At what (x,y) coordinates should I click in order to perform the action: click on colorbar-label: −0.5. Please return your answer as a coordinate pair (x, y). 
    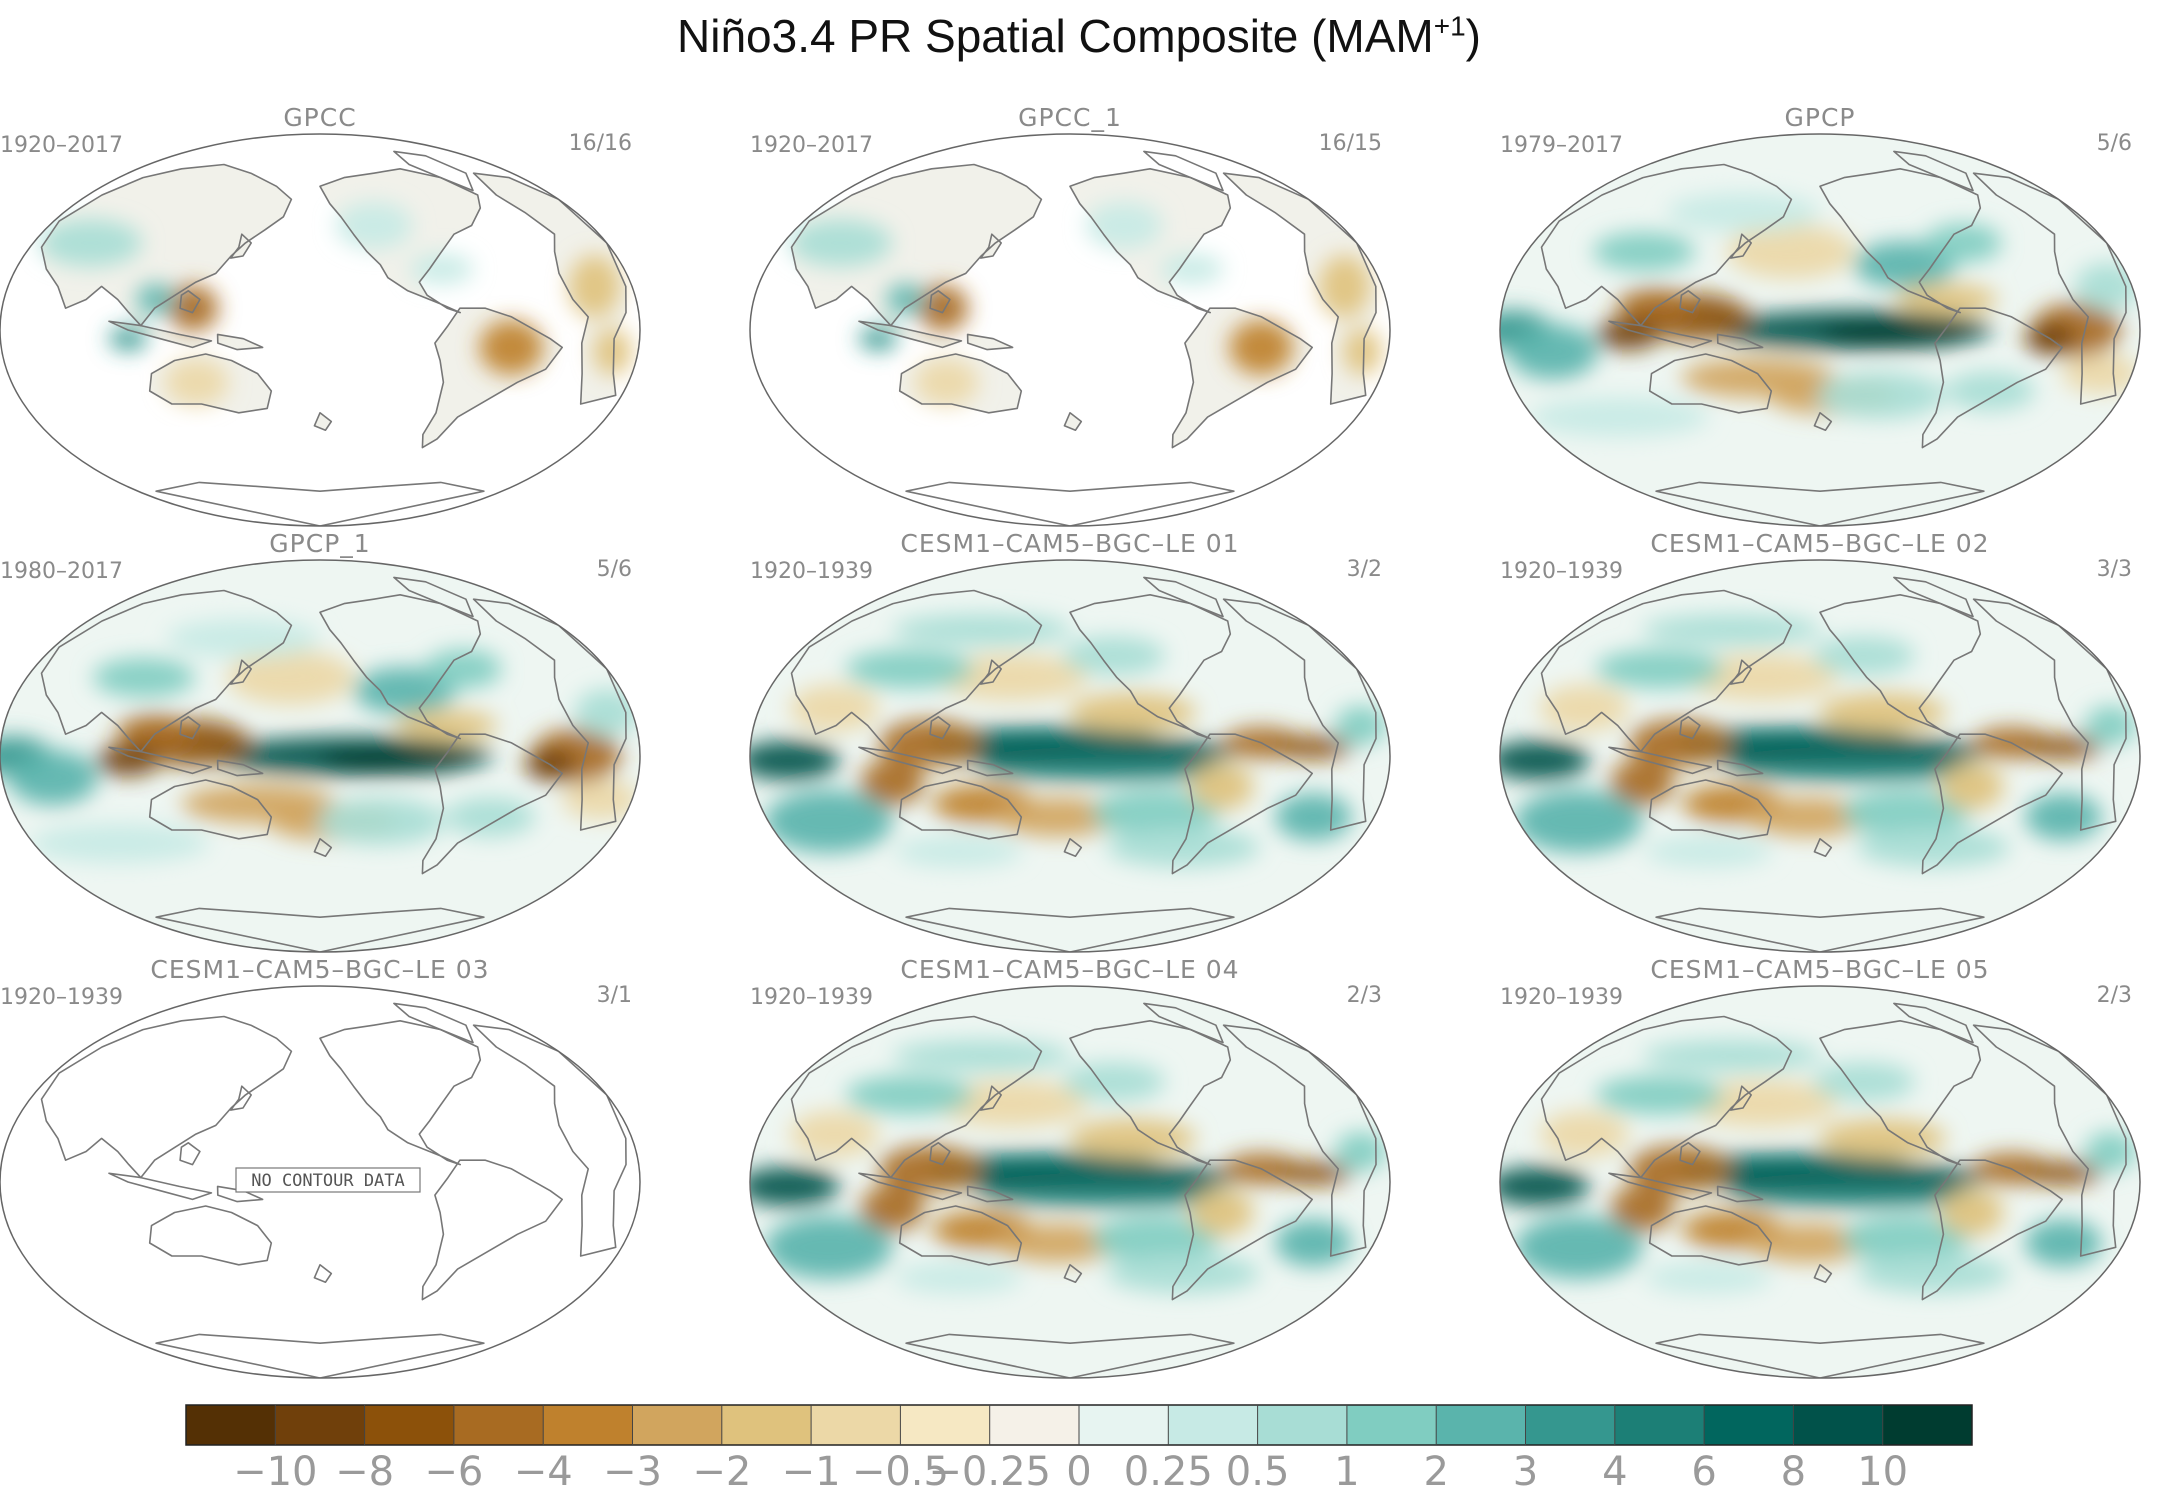
    Looking at the image, I should click on (900, 1472).